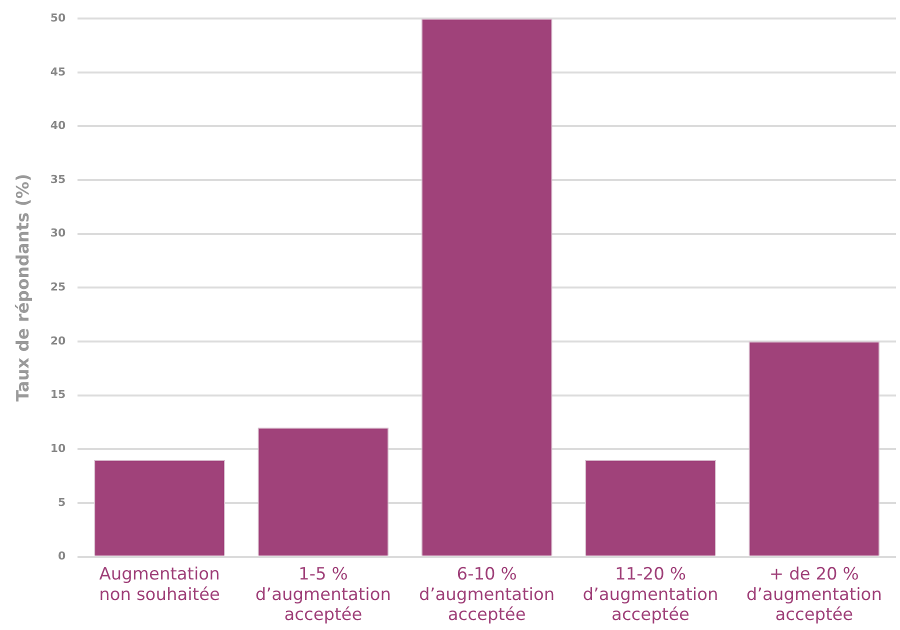 The image size is (900, 630). Describe the element at coordinates (58, 17) in the screenshot. I see `y-tick-label: 50` at that location.